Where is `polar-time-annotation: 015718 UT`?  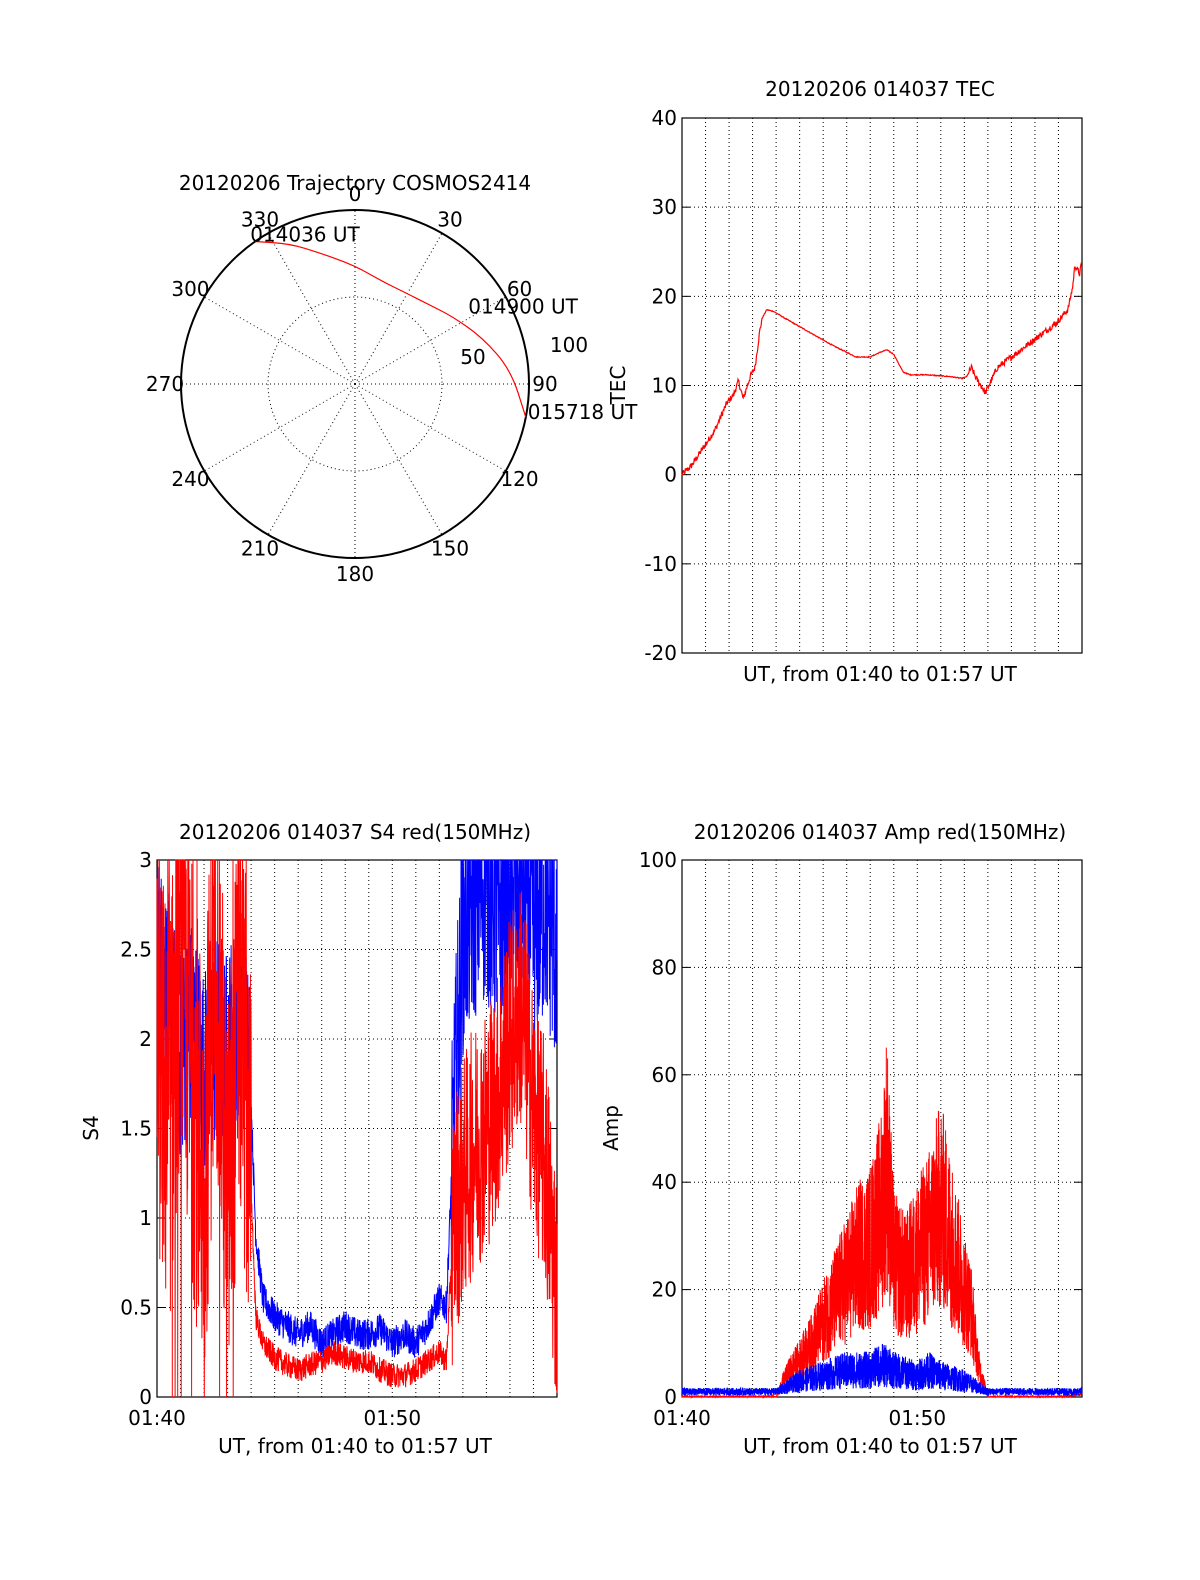
polar-time-annotation: 015718 UT is located at coordinates (583, 412).